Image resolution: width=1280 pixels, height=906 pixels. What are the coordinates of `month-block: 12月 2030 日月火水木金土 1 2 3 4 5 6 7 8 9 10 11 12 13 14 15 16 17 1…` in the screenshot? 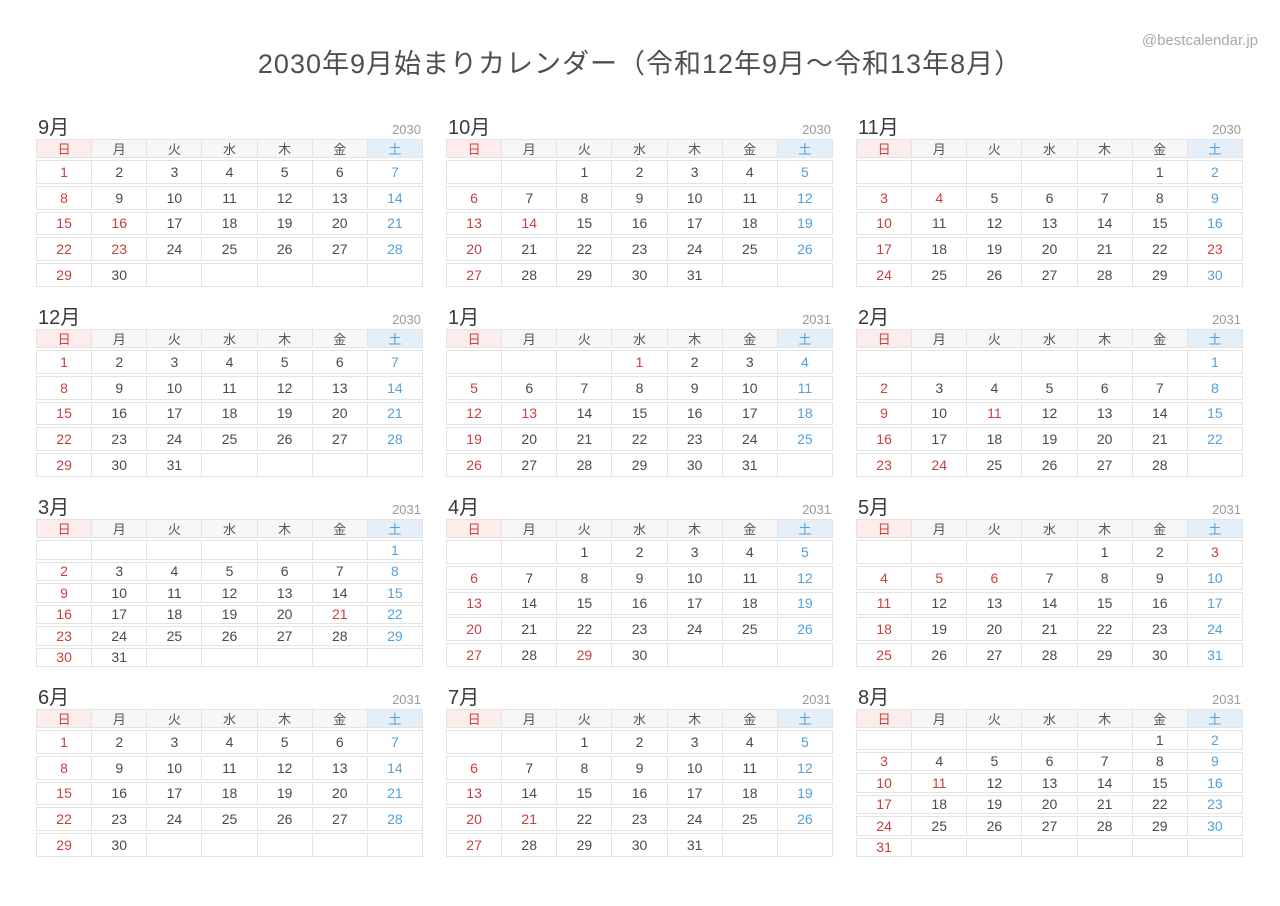 It's located at (229, 389).